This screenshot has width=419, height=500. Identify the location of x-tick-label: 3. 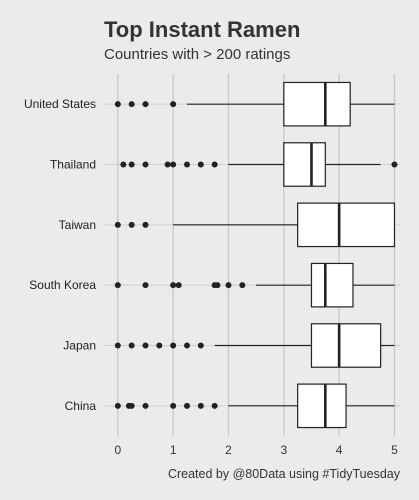
(283, 450).